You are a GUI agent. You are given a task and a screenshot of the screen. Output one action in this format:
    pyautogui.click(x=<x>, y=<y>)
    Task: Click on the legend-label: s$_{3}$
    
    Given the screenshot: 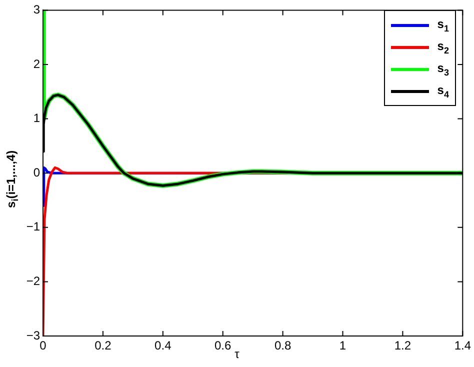 What is the action you would take?
    pyautogui.click(x=443, y=69)
    